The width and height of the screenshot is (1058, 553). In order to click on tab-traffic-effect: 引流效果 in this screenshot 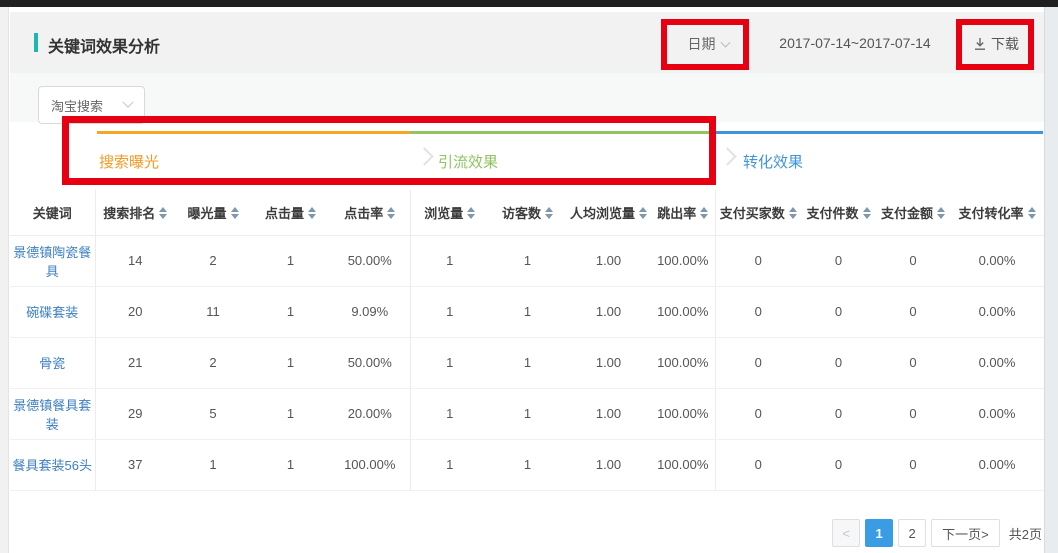, I will do `click(561, 158)`.